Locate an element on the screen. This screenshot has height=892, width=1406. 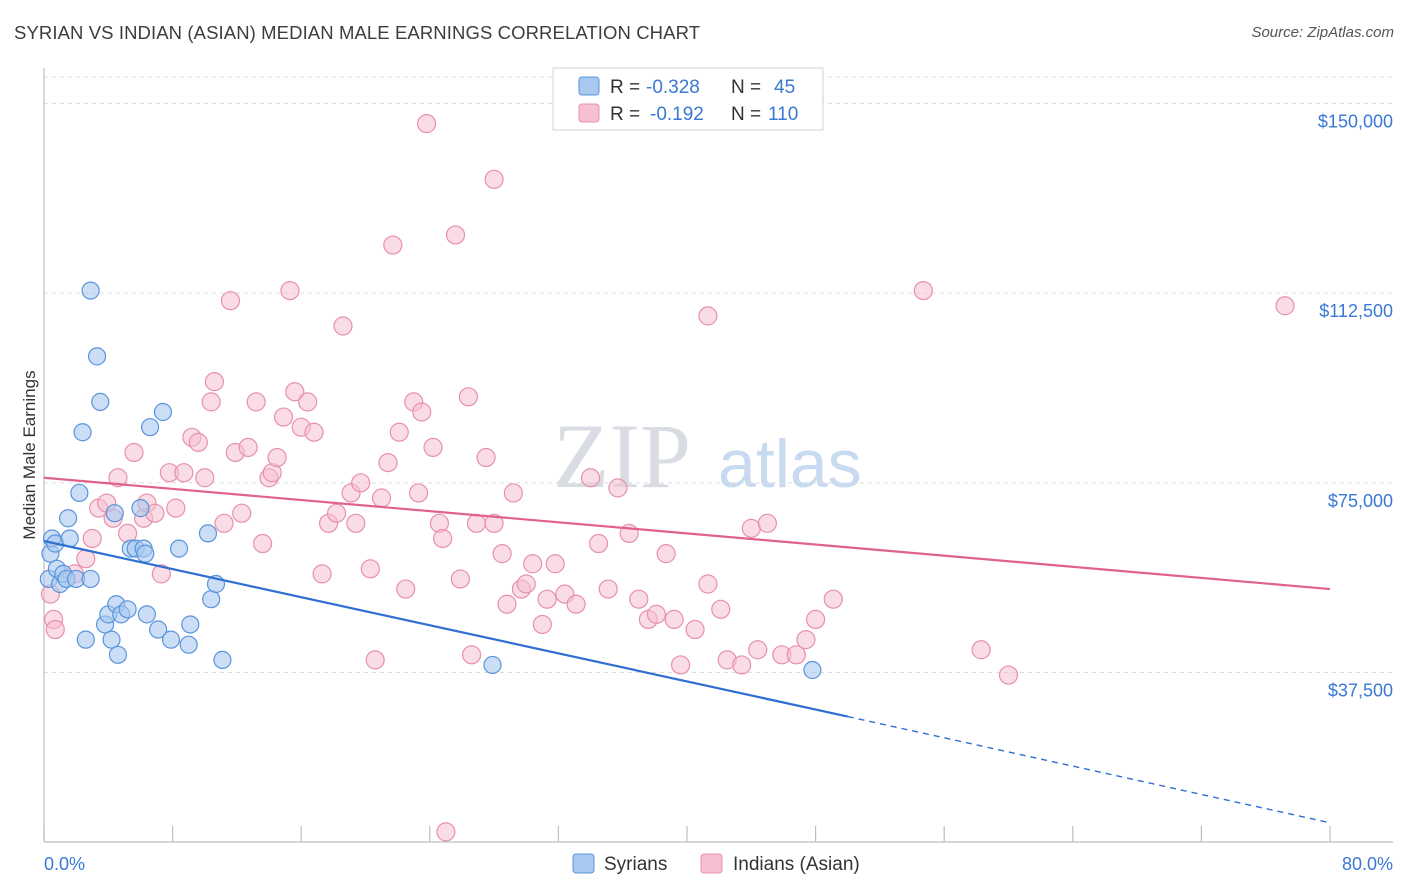
x-tick-label-right: 80.0% is located at coordinates (1367, 864).